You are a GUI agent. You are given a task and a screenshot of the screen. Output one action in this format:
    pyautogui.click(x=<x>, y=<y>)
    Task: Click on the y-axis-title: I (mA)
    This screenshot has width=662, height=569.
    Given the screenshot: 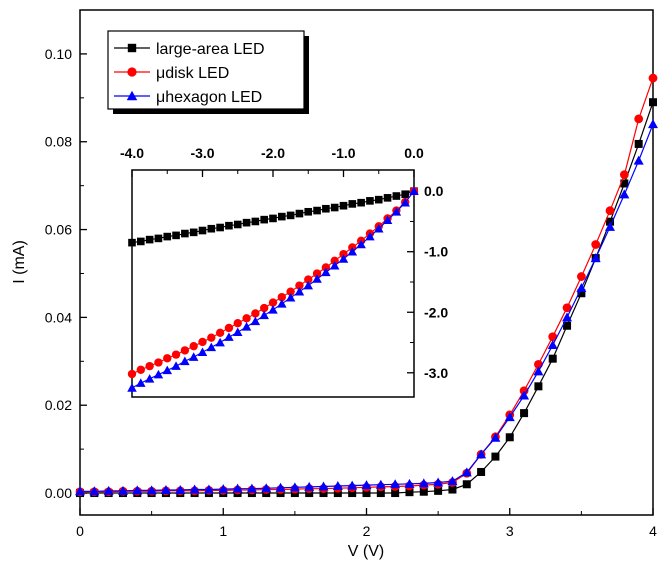 What is the action you would take?
    pyautogui.click(x=19, y=262)
    